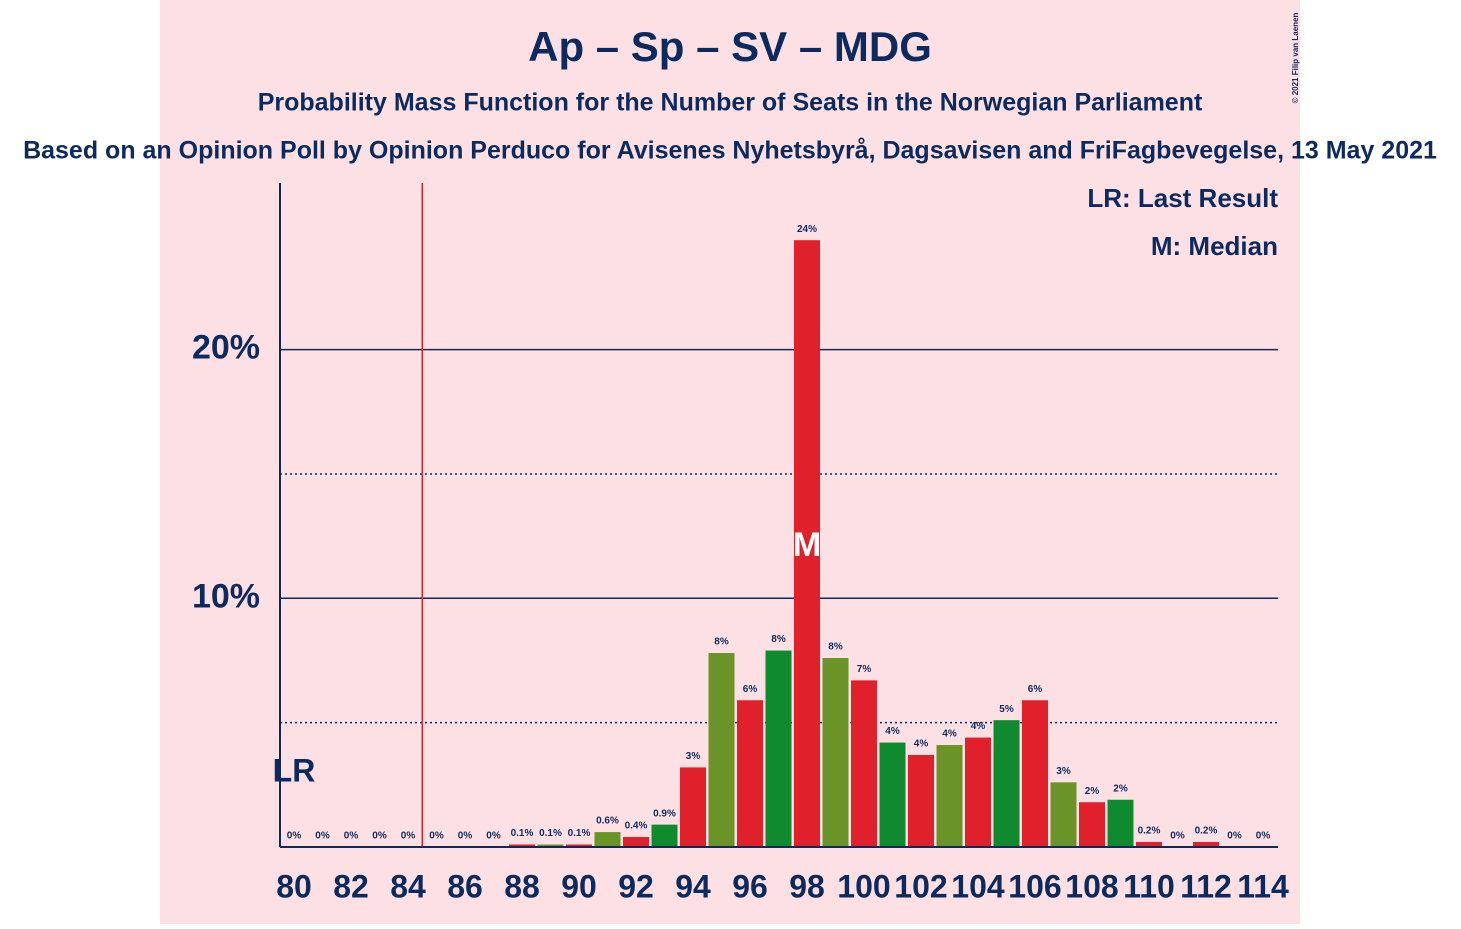 This screenshot has height=929, width=1461. What do you see at coordinates (807, 886) in the screenshot?
I see `x-tick-label: 98` at bounding box center [807, 886].